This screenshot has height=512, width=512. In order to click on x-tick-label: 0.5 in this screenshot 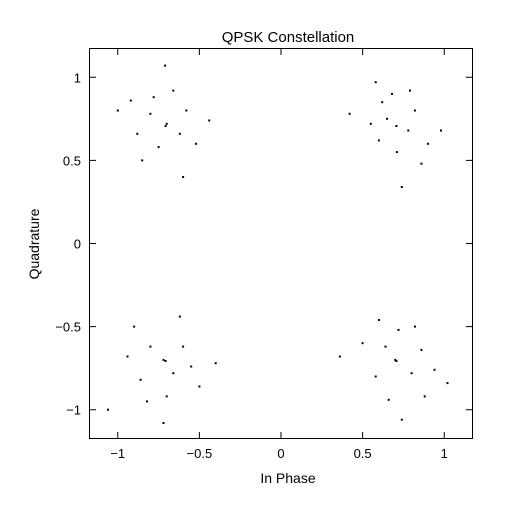, I will do `click(363, 453)`.